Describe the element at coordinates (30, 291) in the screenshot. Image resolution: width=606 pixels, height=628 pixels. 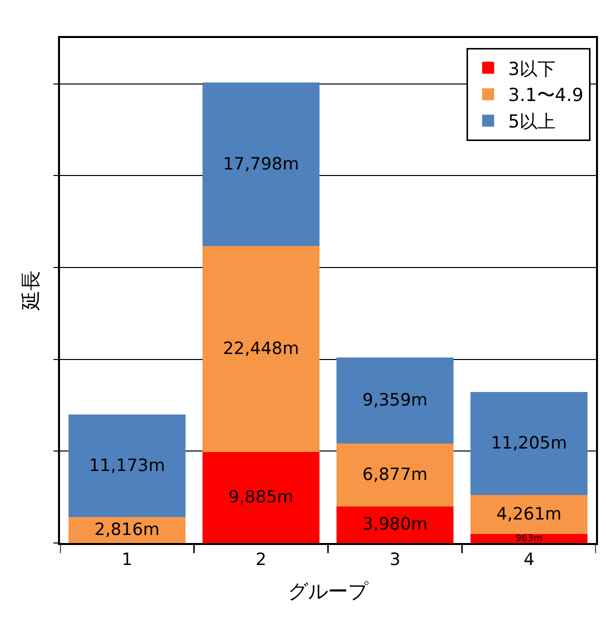
I see `y-axis-title: 延長` at that location.